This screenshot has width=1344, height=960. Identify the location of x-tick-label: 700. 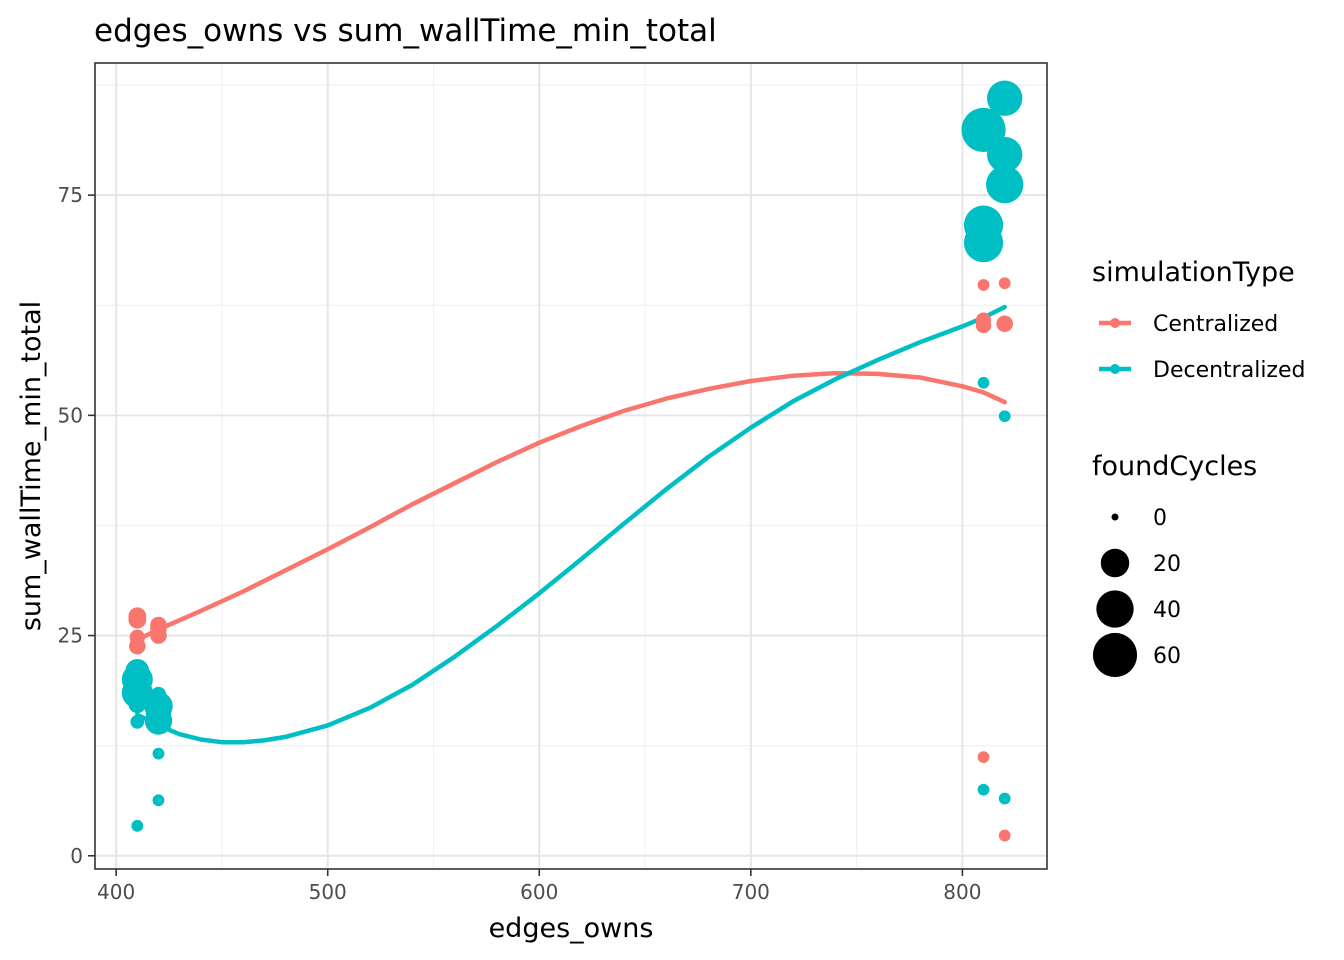
(751, 892).